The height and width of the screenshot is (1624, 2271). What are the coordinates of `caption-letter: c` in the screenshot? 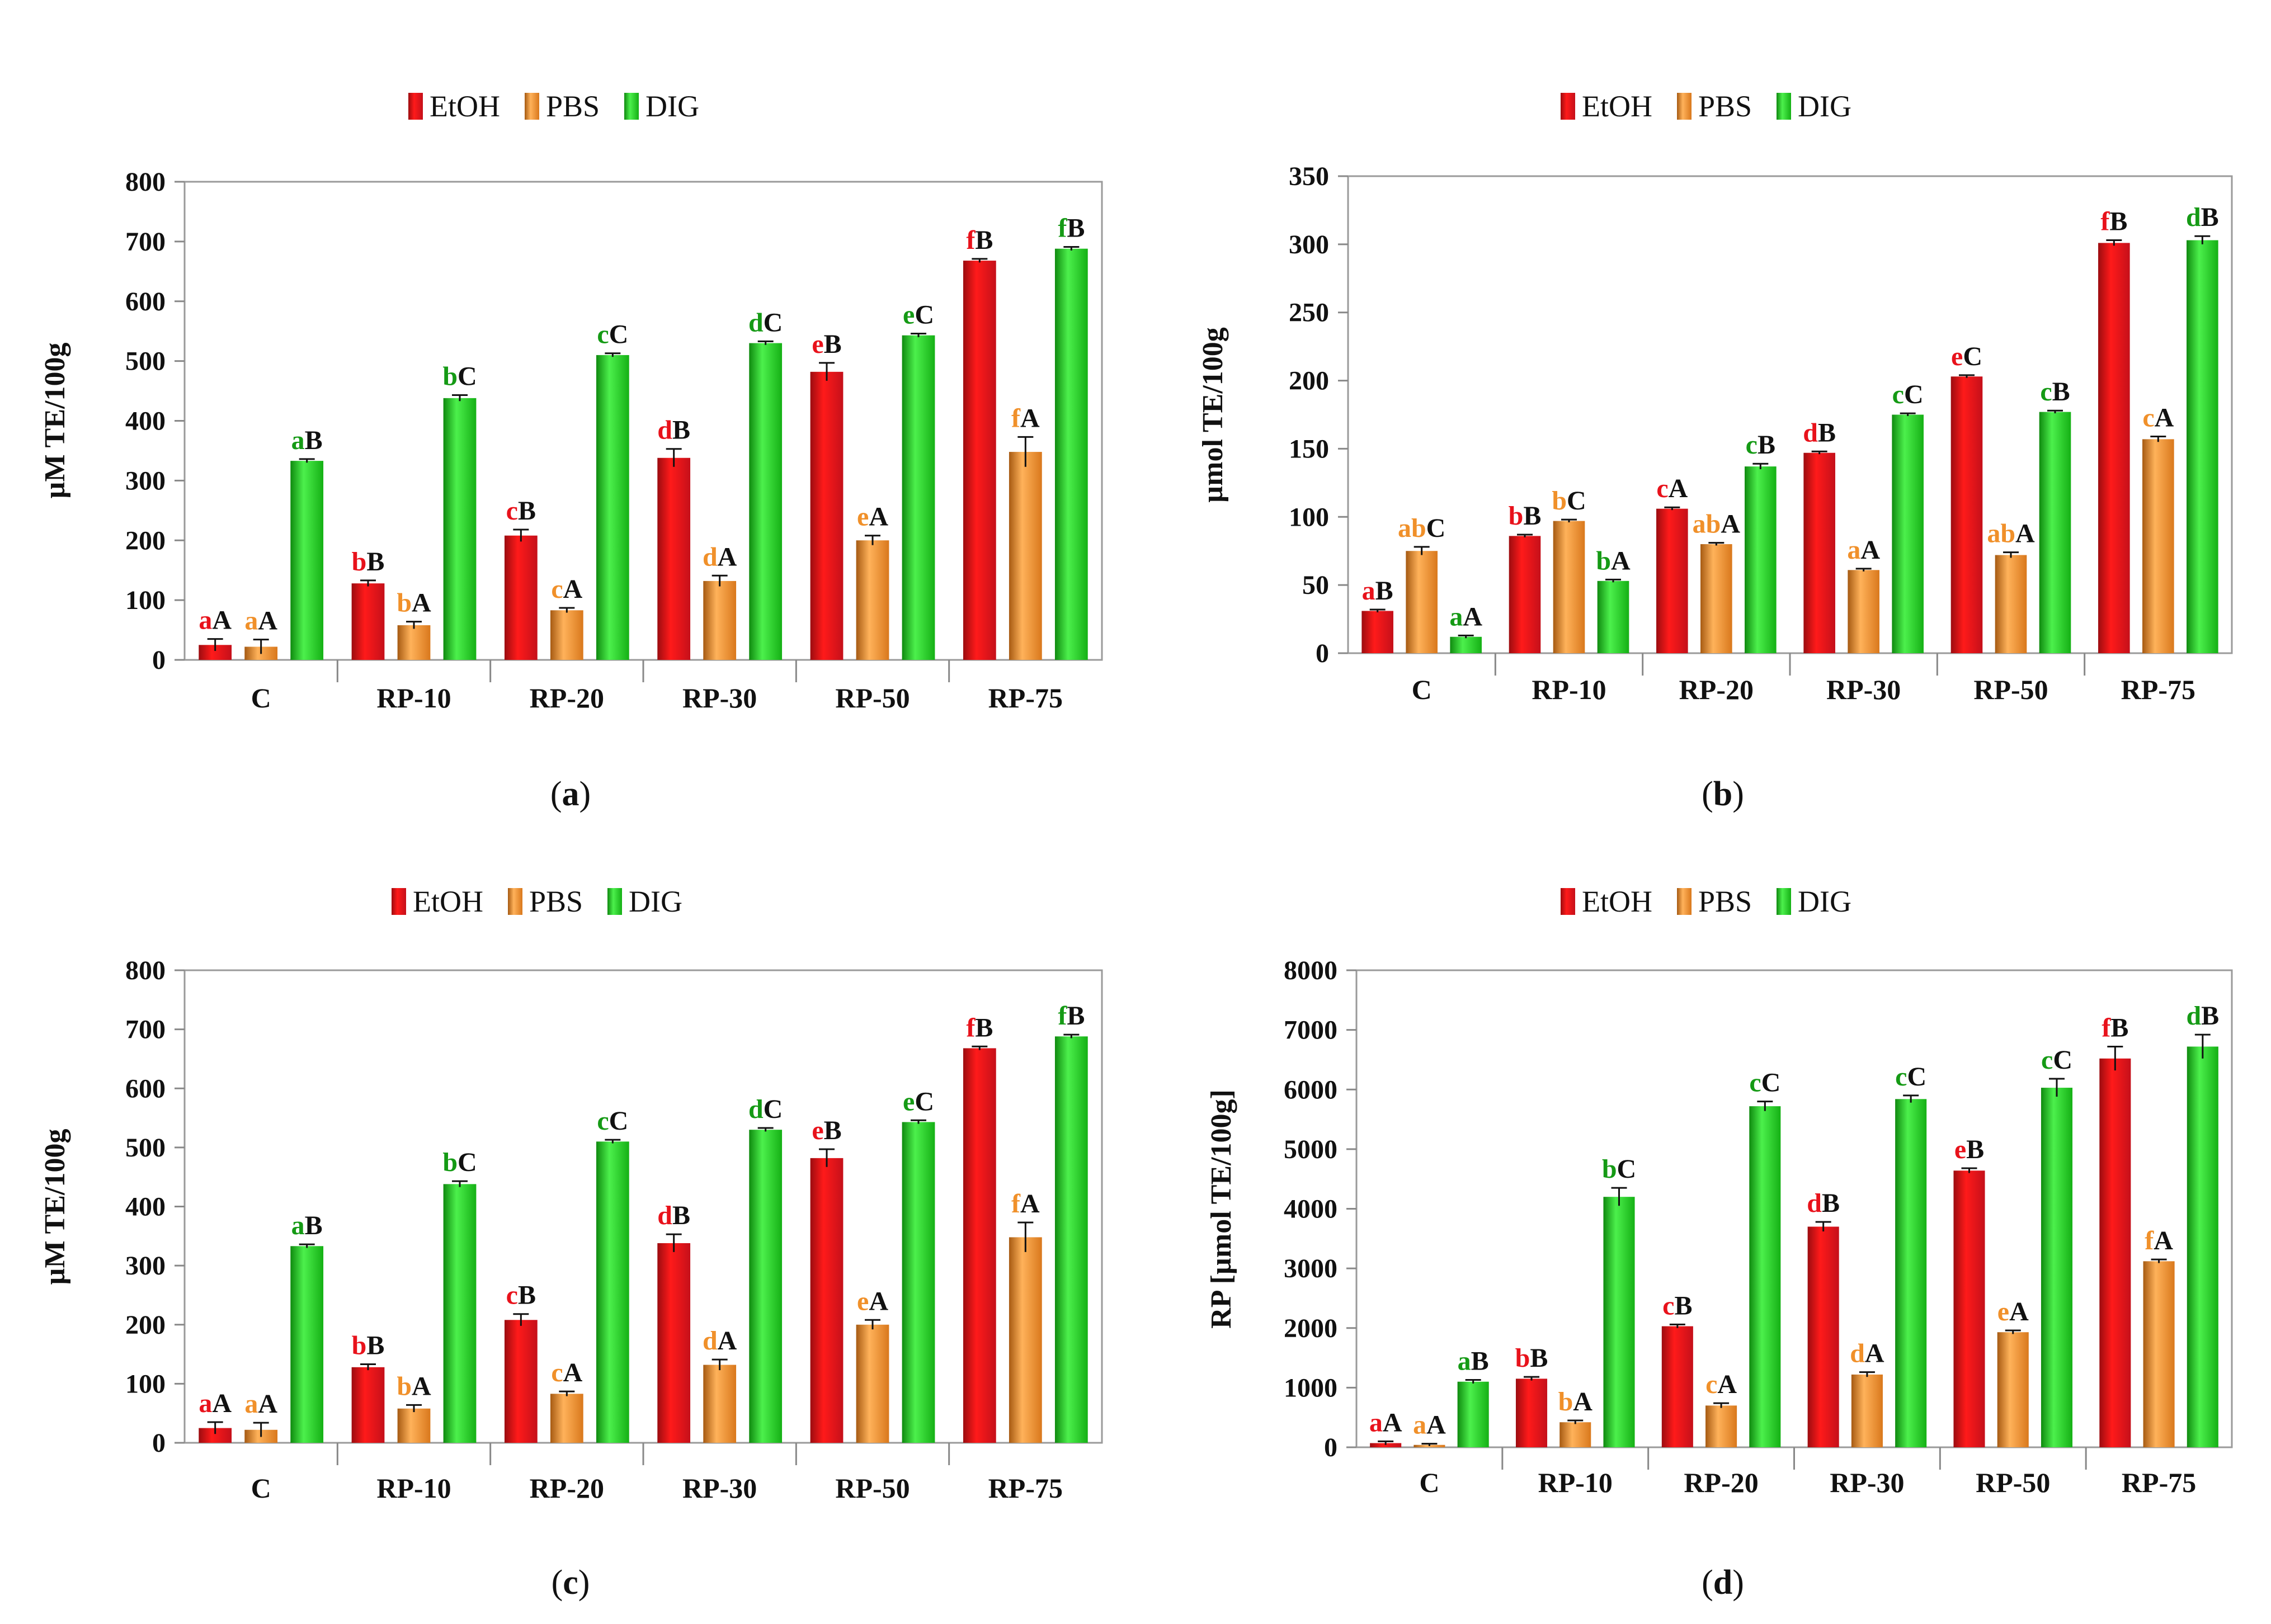 It's located at (570, 1583).